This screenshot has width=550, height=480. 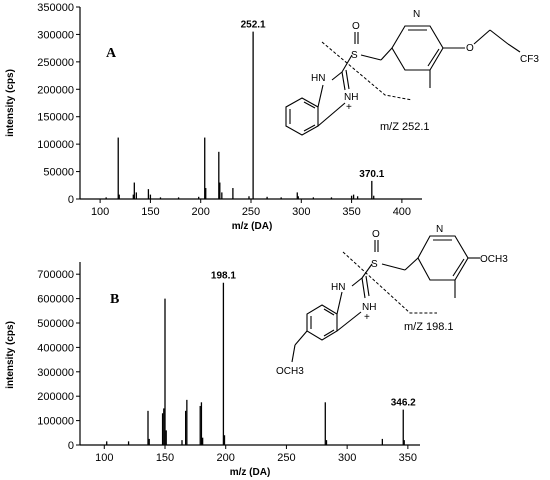 What do you see at coordinates (71, 446) in the screenshot?
I see `panel-b-y-tick-label: 0` at bounding box center [71, 446].